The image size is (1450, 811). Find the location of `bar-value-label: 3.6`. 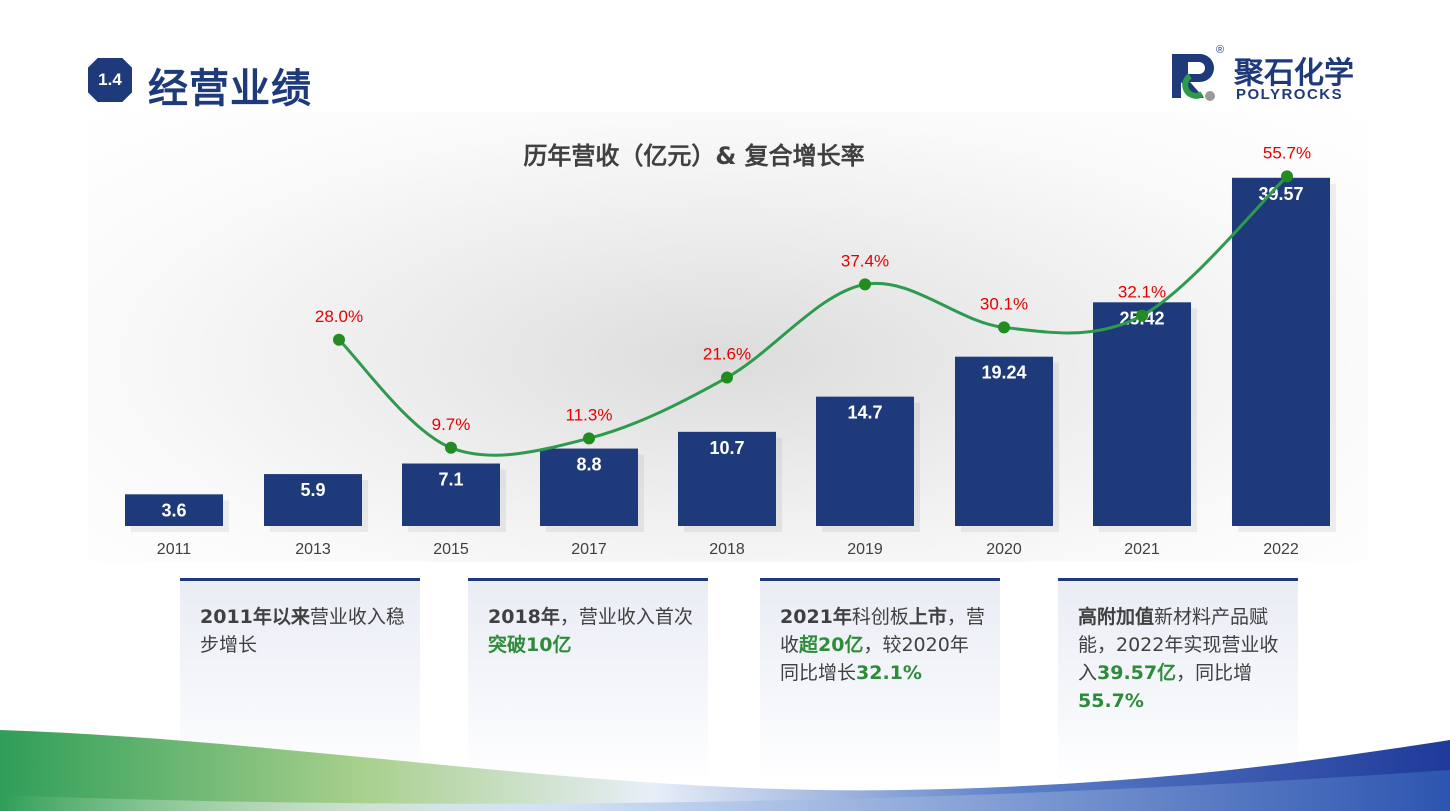

bar-value-label: 3.6 is located at coordinates (173, 510).